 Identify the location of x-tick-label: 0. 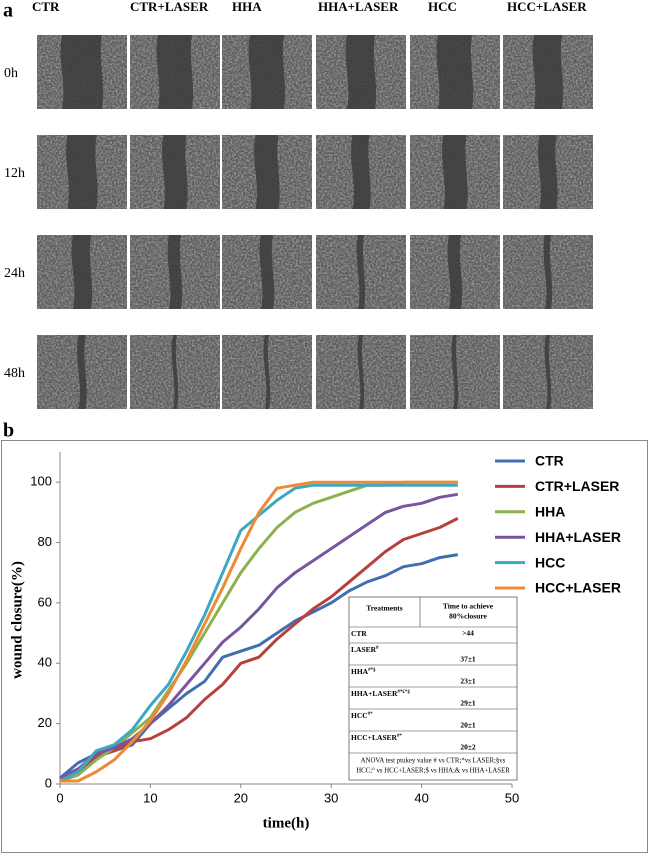
(59, 797).